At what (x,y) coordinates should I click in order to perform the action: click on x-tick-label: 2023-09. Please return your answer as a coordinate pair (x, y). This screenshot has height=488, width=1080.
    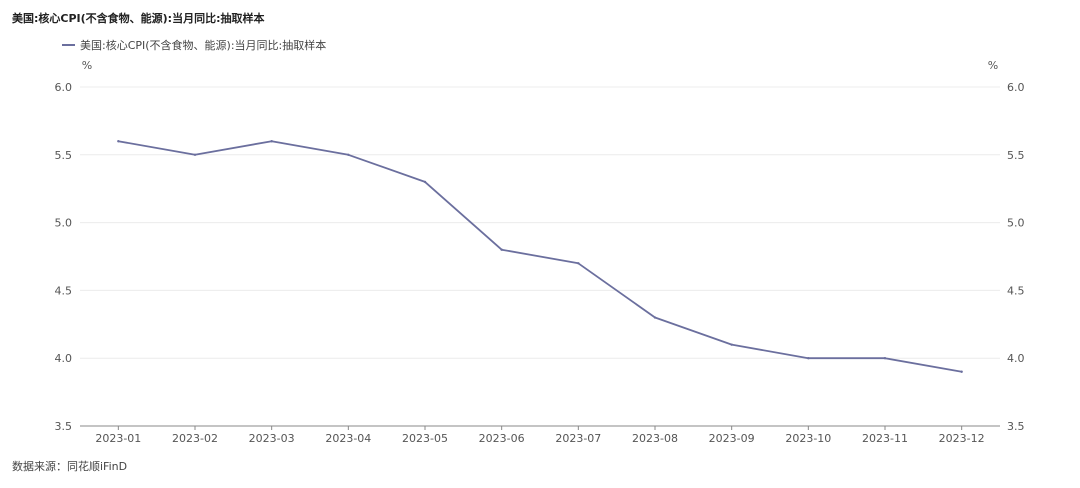
    Looking at the image, I should click on (732, 438).